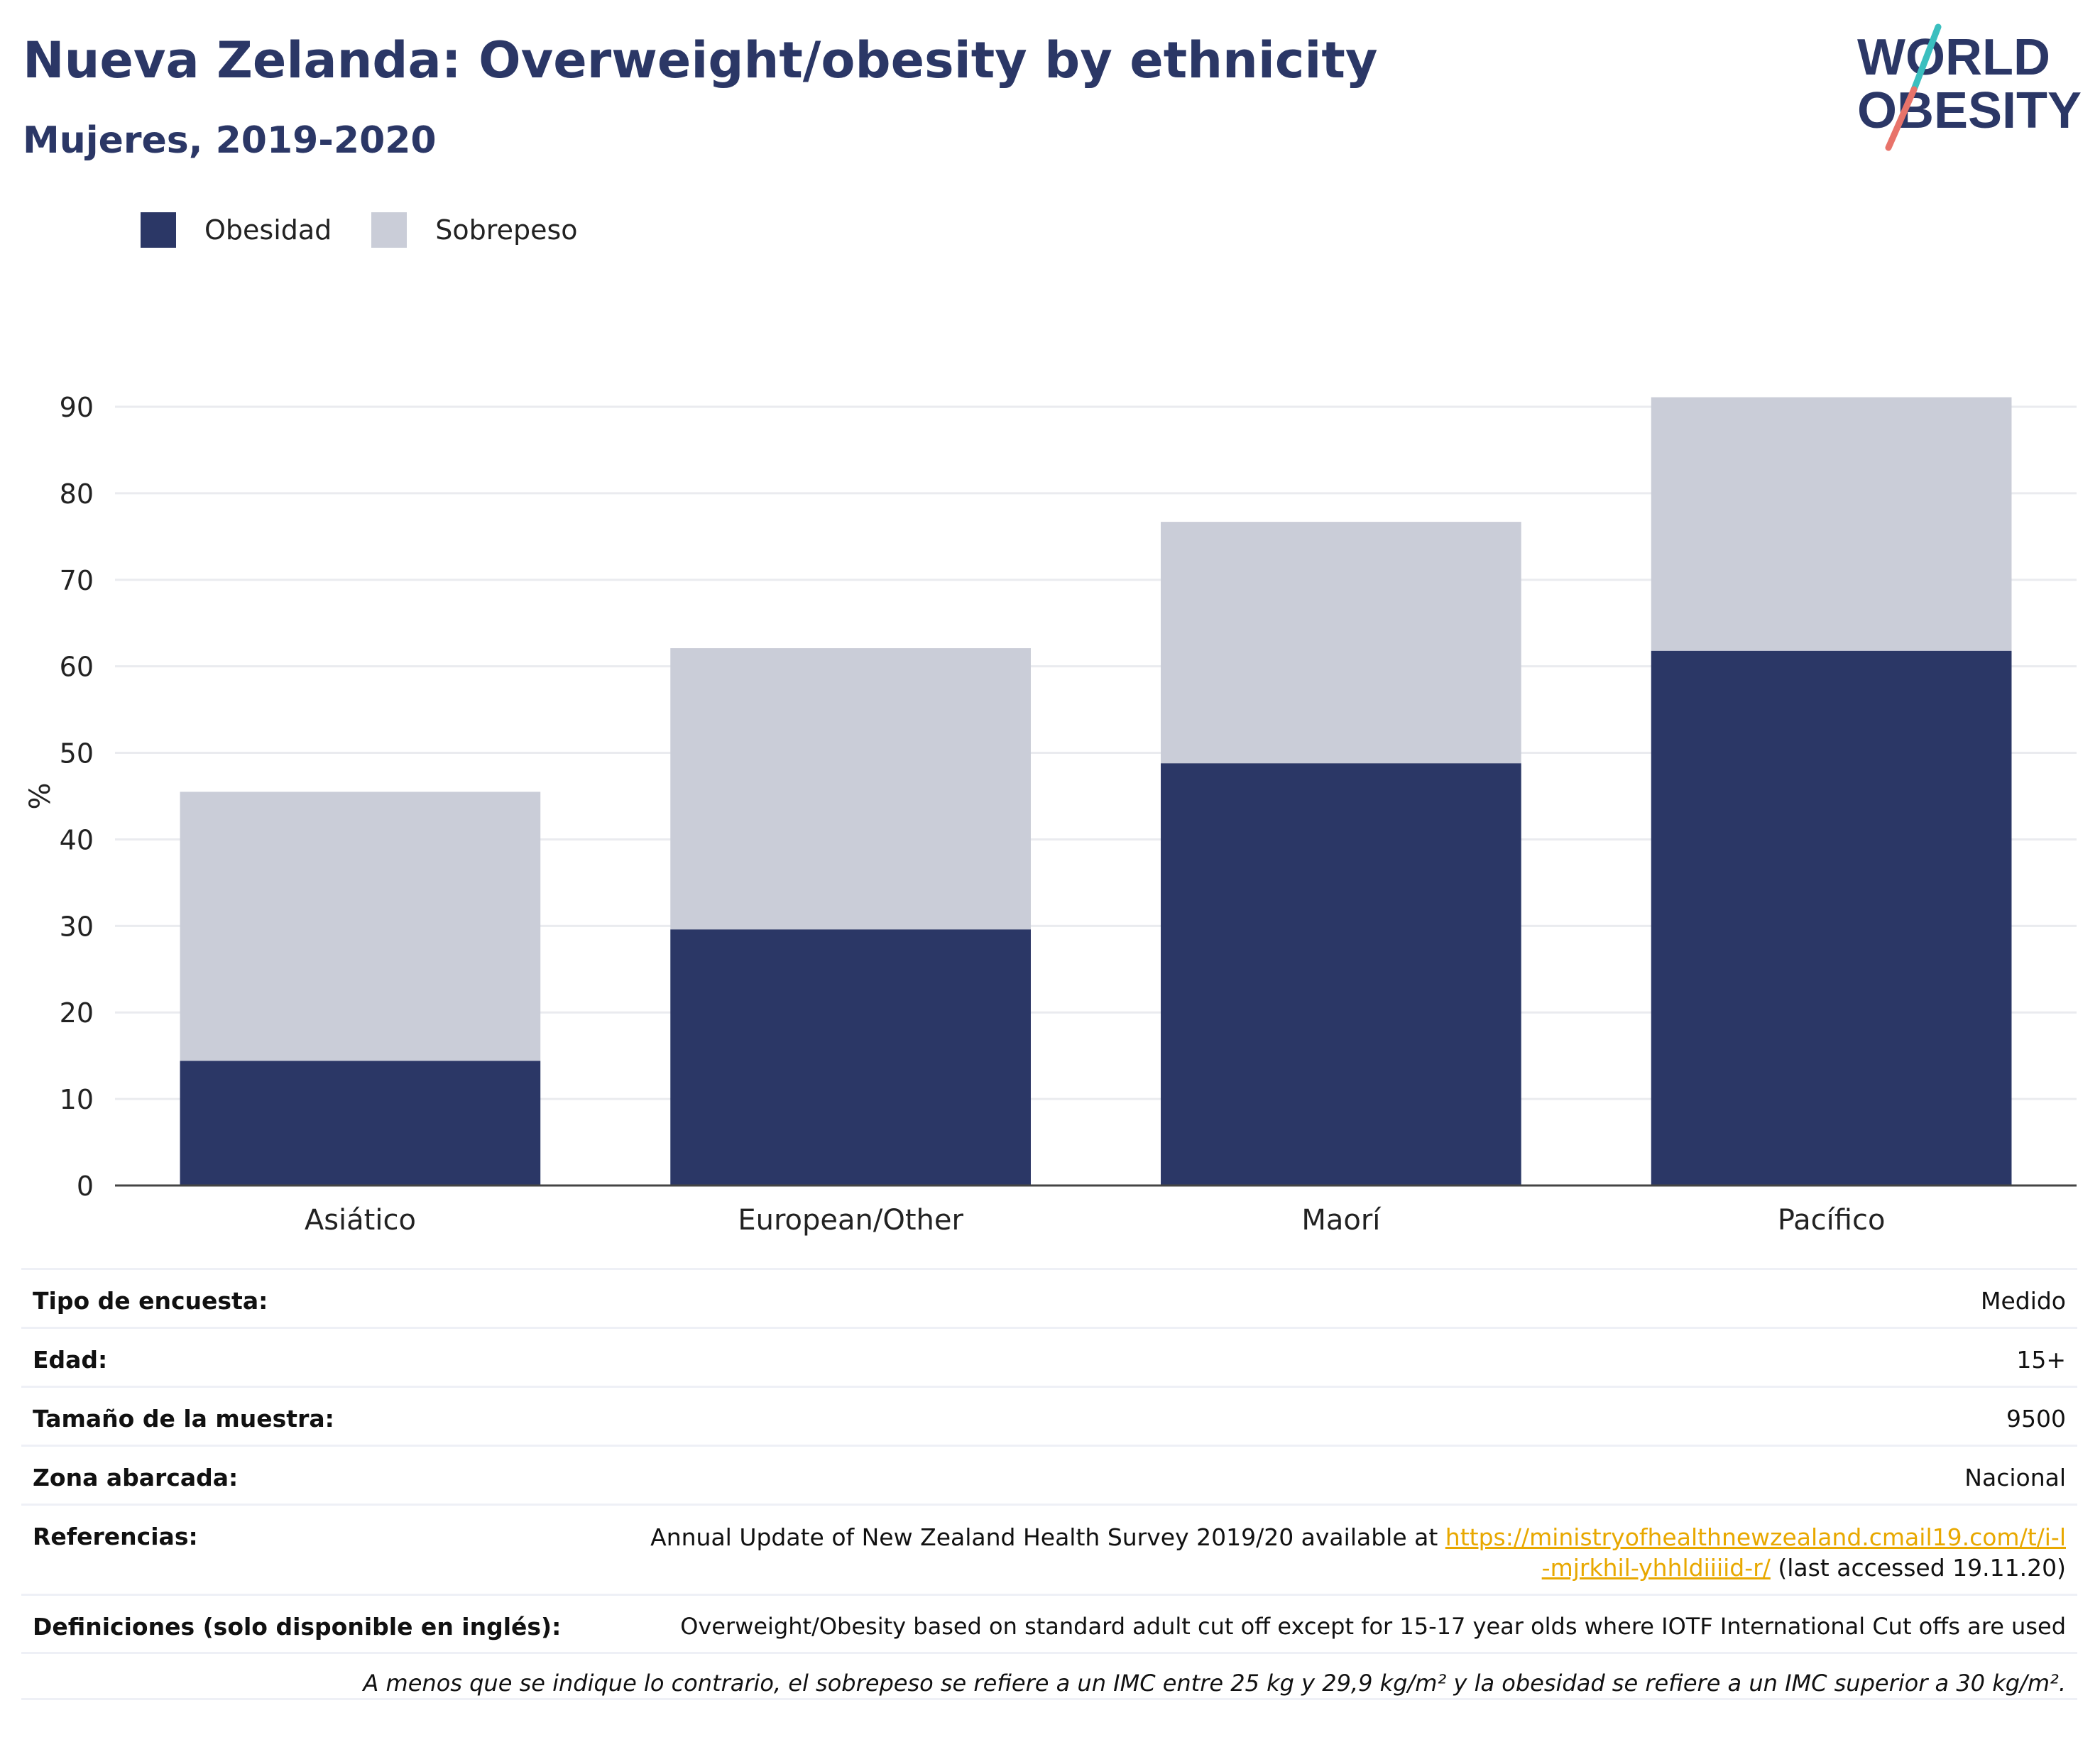 The image size is (2100, 1747). What do you see at coordinates (77, 754) in the screenshot?
I see `y-tick-label: 50` at bounding box center [77, 754].